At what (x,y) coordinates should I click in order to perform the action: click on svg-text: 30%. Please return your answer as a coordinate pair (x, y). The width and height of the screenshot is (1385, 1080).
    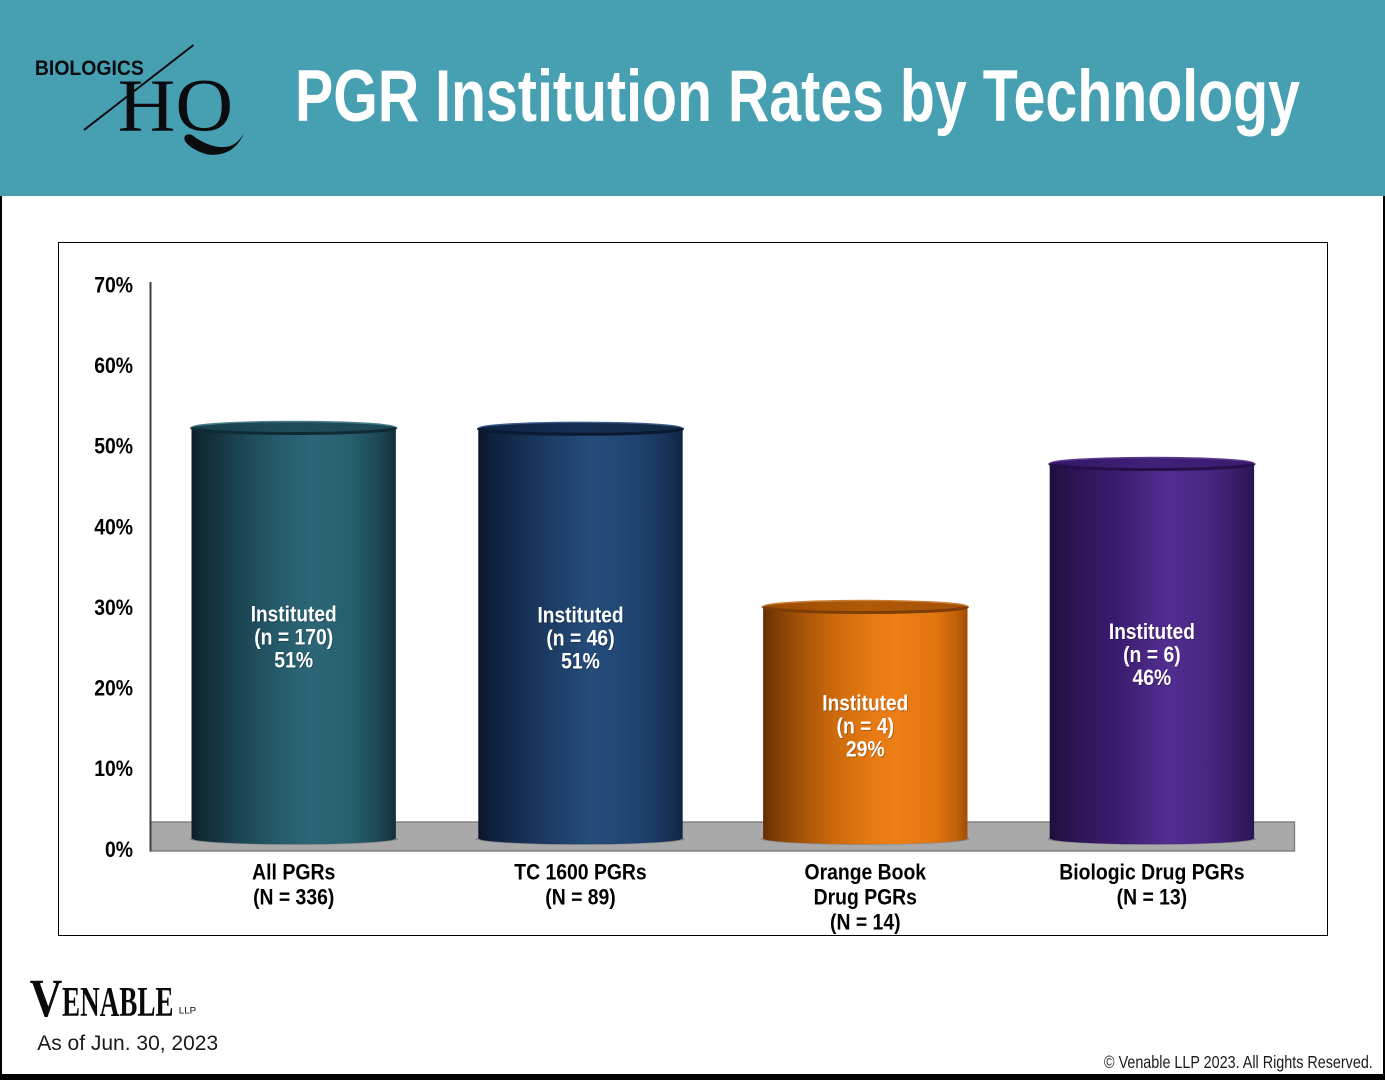
    Looking at the image, I should click on (113, 607).